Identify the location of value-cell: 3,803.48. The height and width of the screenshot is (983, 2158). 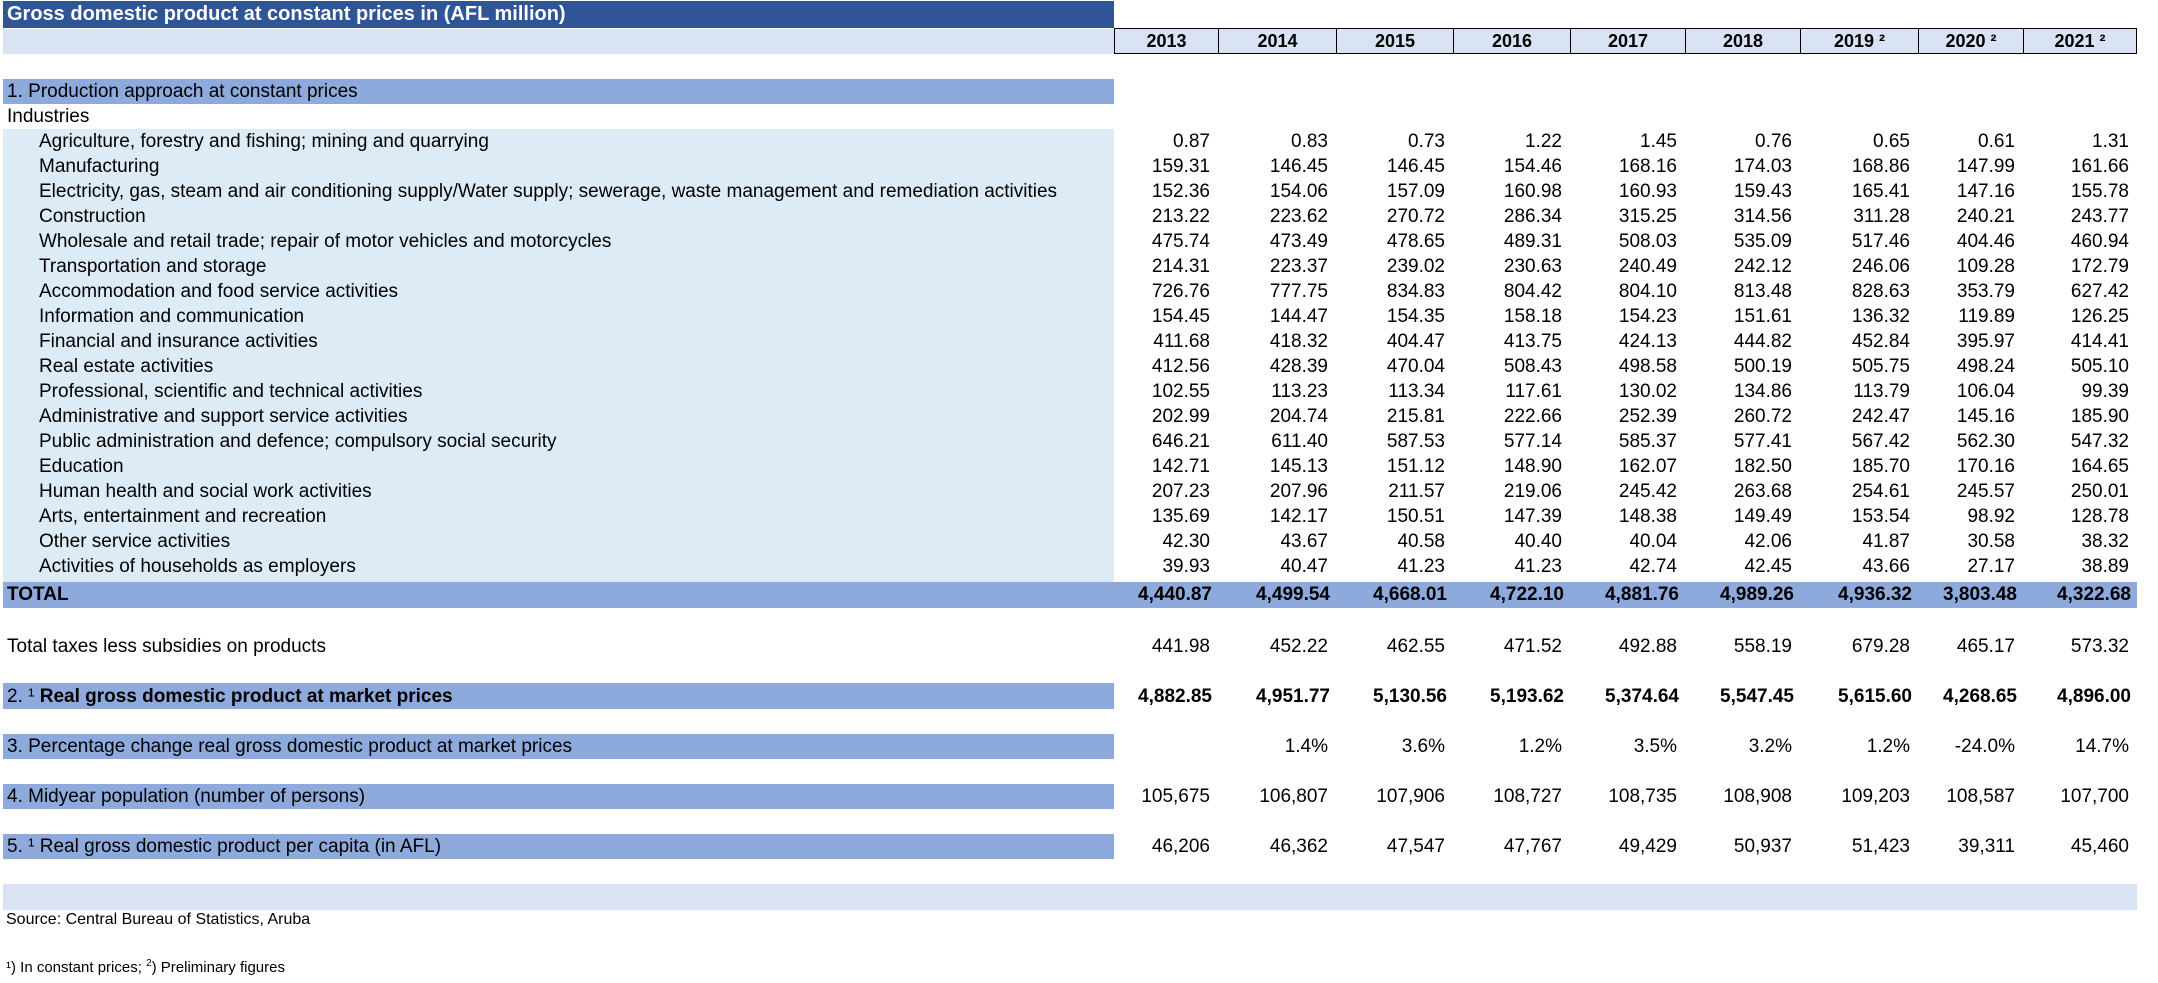
(1980, 594).